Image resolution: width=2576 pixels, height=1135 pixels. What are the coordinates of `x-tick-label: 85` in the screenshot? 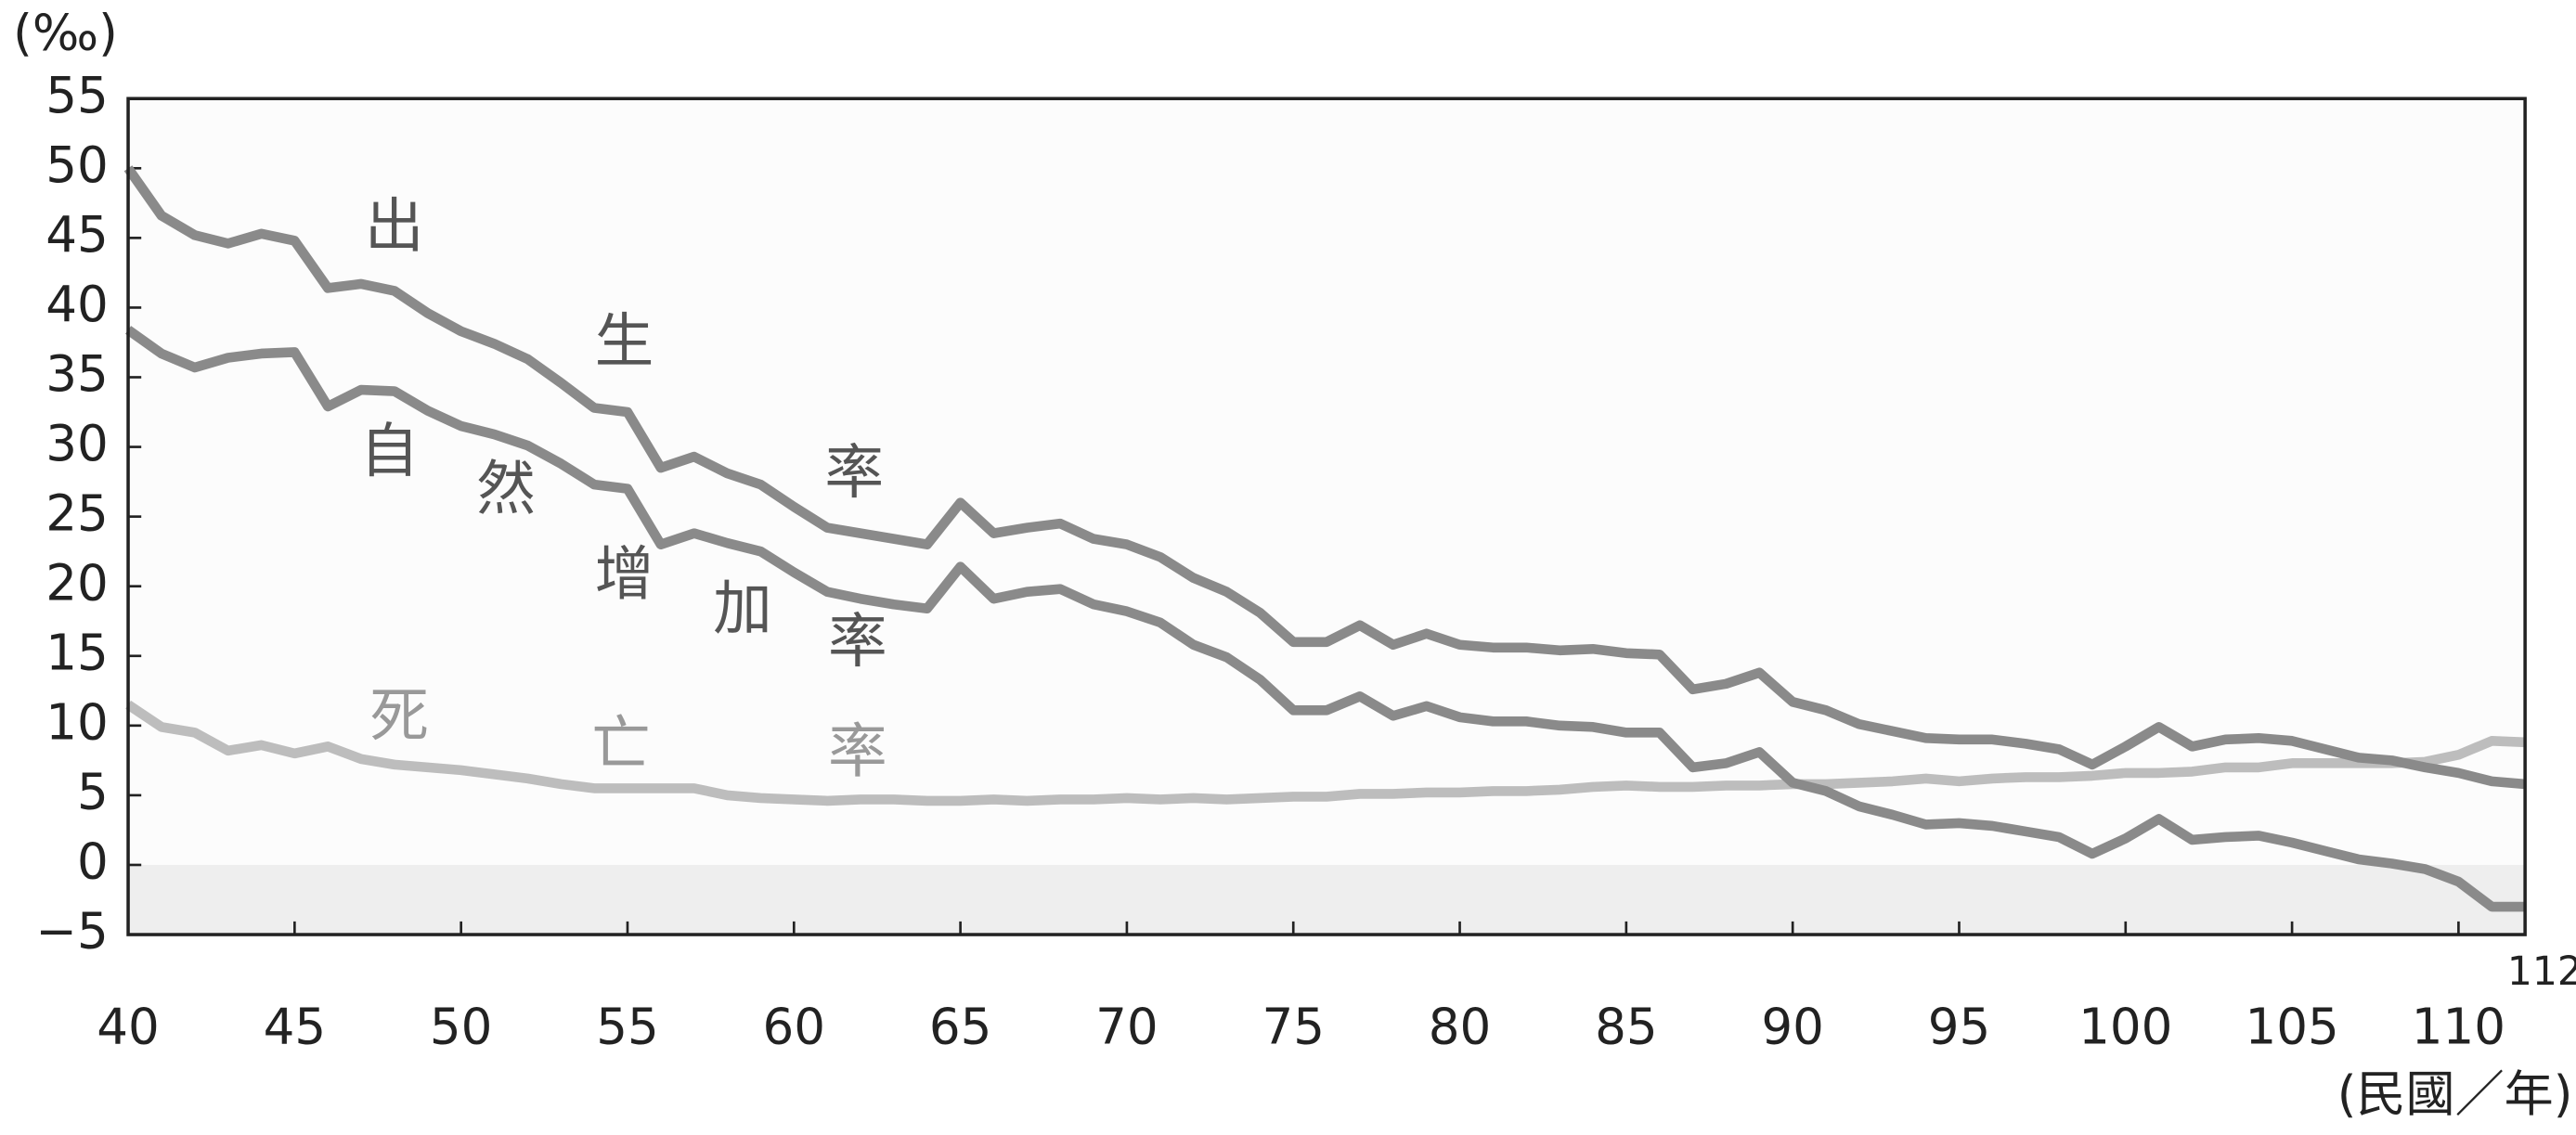 It's located at (1626, 1026).